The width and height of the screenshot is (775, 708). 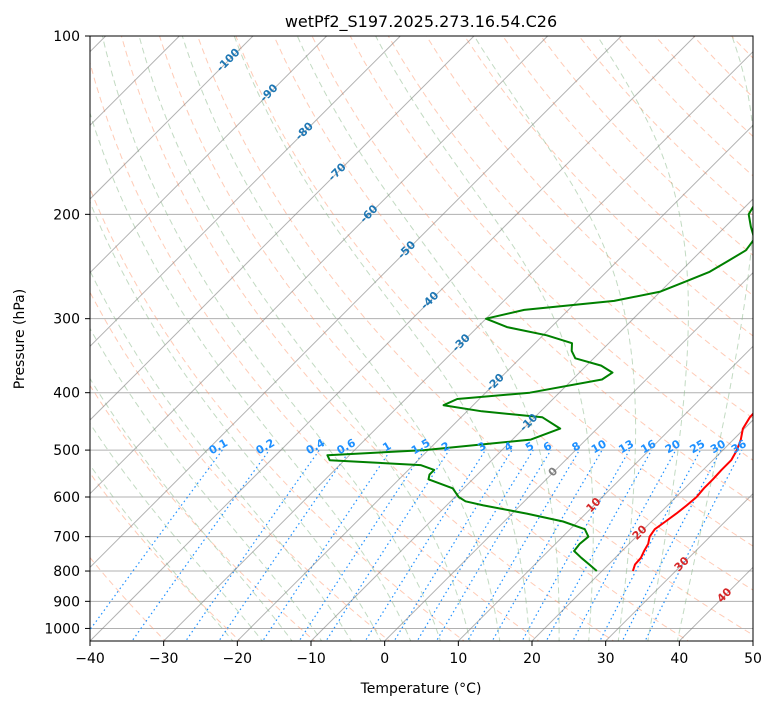 What do you see at coordinates (238, 659) in the screenshot?
I see `x-tick-label: −20` at bounding box center [238, 659].